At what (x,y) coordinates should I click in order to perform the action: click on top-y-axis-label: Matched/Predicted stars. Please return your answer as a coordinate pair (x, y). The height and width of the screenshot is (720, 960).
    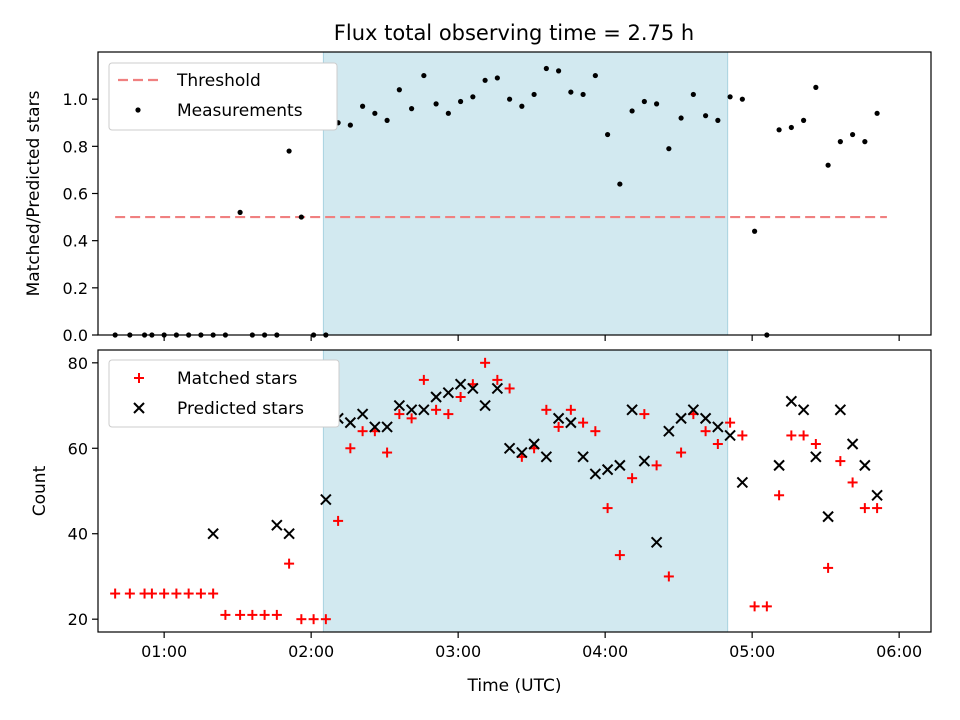
    Looking at the image, I should click on (34, 193).